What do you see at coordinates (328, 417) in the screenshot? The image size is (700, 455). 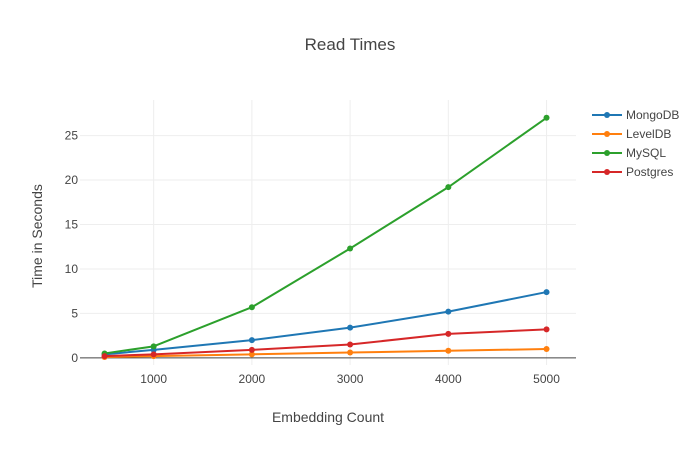 I see `x-axis-title: Embedding Count` at bounding box center [328, 417].